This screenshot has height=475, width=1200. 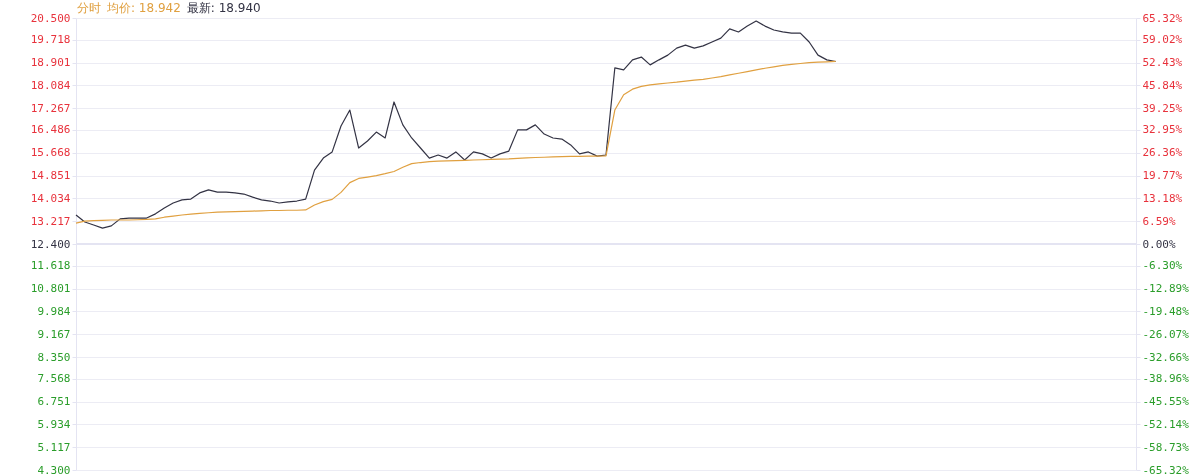 I want to click on y-tick-label: 9.984, so click(x=54, y=311).